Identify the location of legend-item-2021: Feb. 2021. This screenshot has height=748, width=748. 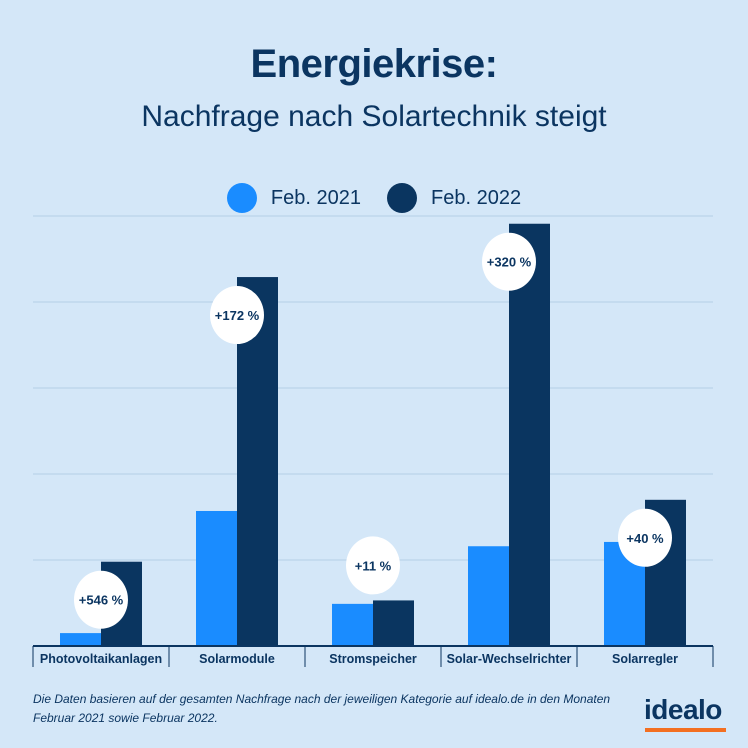
(293, 198).